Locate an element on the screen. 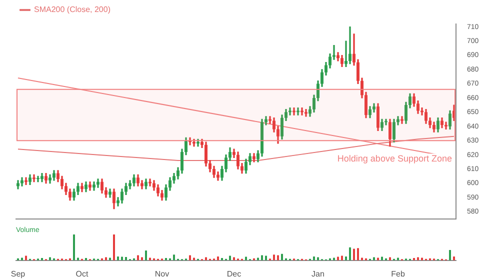 The image size is (500, 280). band-label: Holding above Support Zone is located at coordinates (394, 159).